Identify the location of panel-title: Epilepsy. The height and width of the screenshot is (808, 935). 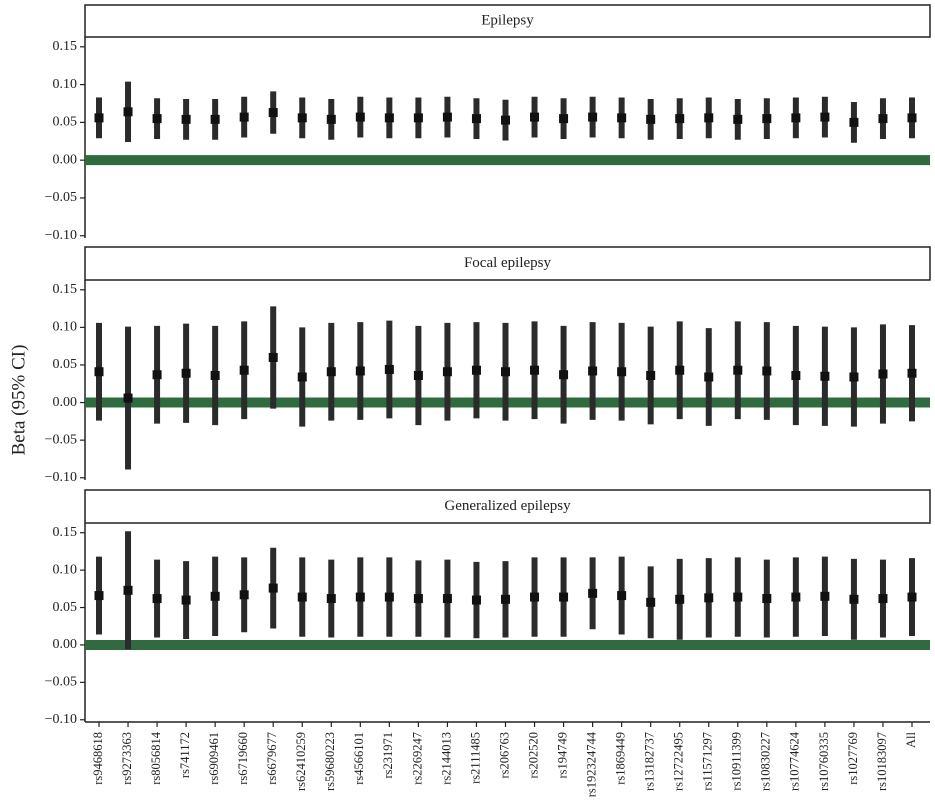
(507, 20).